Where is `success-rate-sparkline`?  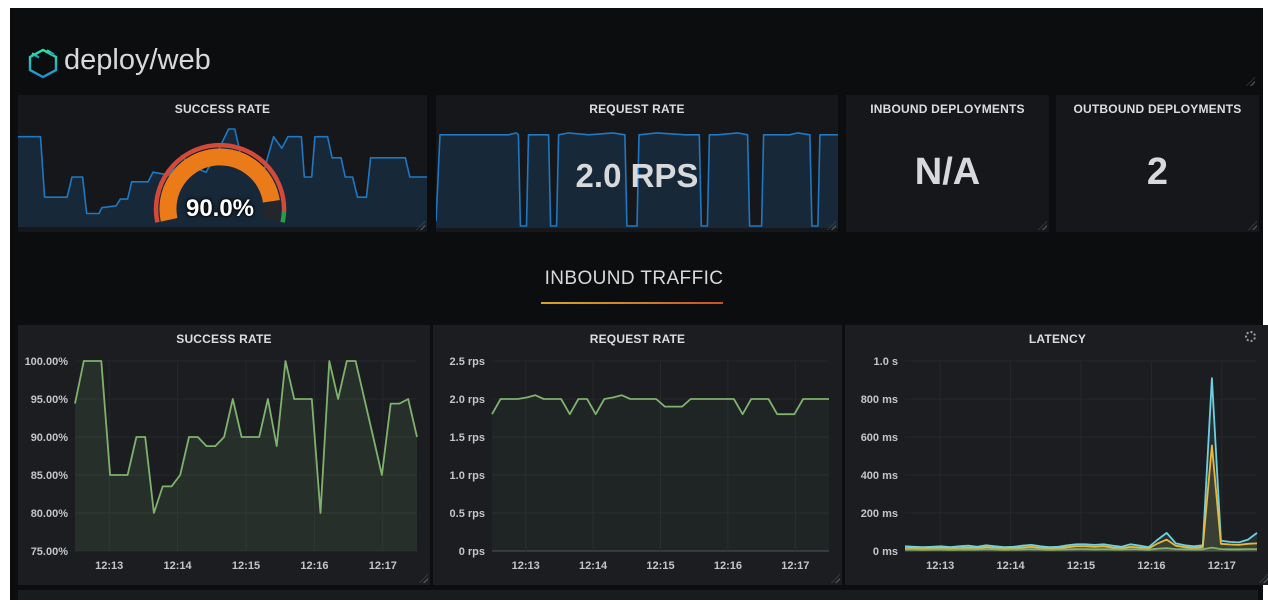 success-rate-sparkline is located at coordinates (222, 177).